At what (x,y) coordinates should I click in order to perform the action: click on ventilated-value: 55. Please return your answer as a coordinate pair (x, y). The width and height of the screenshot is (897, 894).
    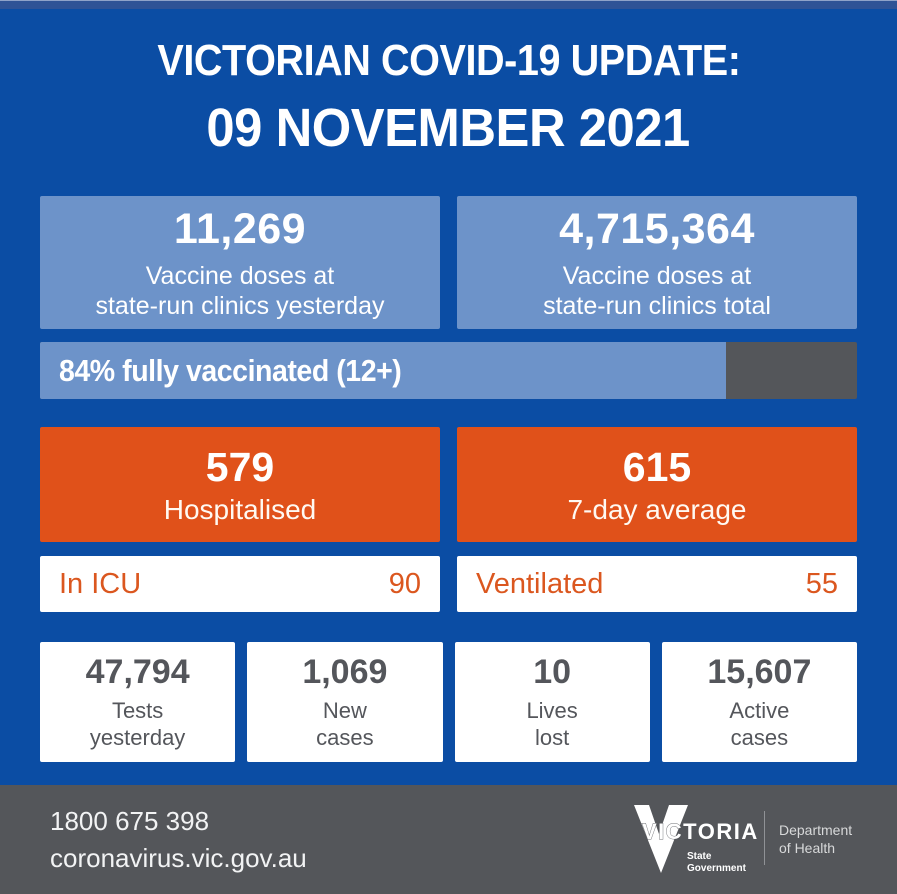
    Looking at the image, I should click on (821, 583).